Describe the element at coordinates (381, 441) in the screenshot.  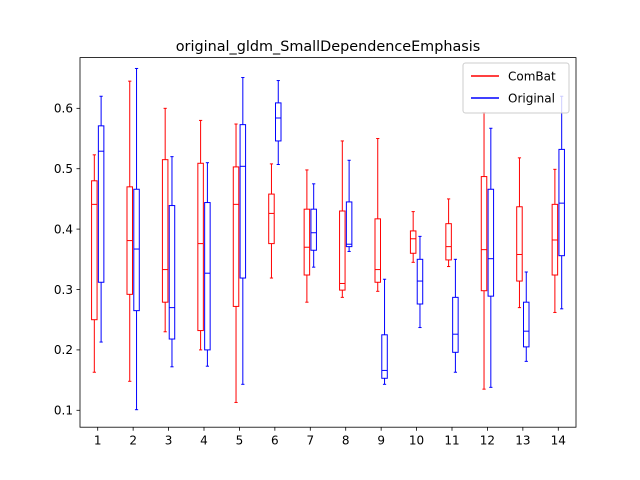
I see `x-tick-label: 9` at that location.